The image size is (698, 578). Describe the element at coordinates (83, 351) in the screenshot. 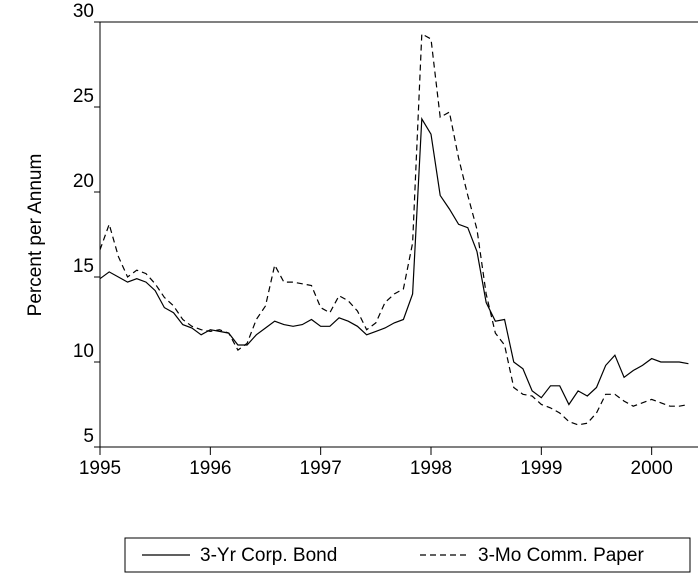

I see `y-tick-label: 10` at that location.